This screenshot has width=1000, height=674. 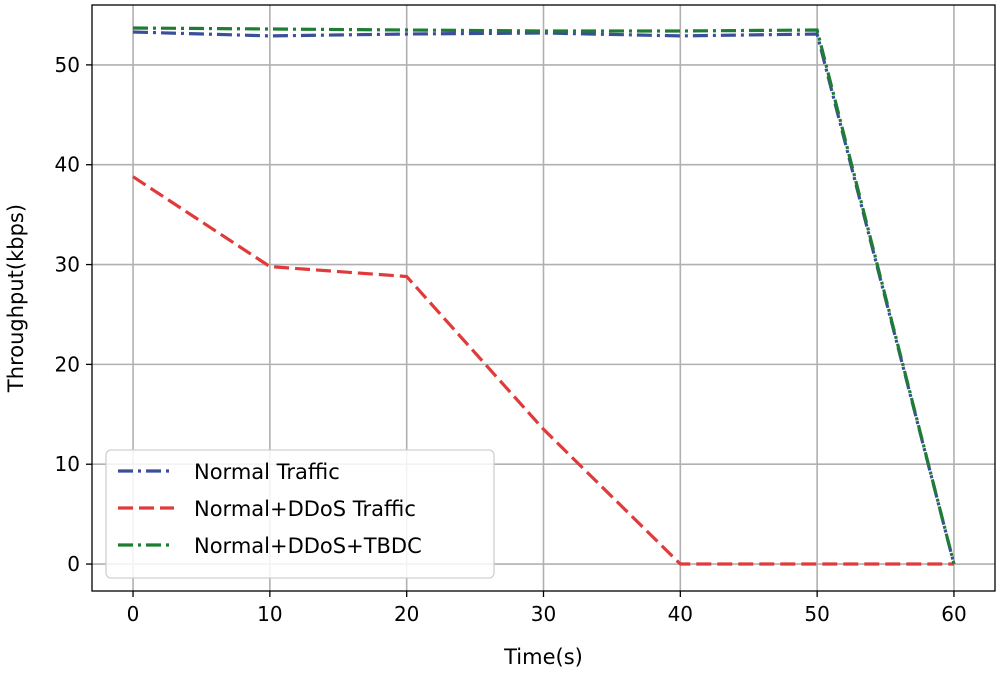 I want to click on legend-entry: Normal+DDoS Traffic, so click(x=305, y=509).